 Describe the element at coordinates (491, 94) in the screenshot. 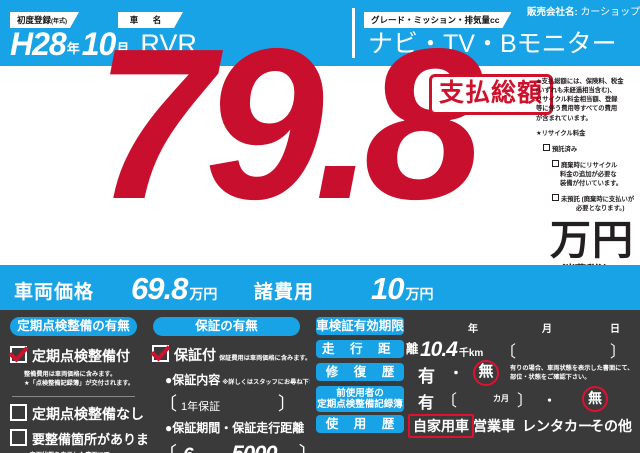

I see `total-price-badge: 支払総額` at that location.